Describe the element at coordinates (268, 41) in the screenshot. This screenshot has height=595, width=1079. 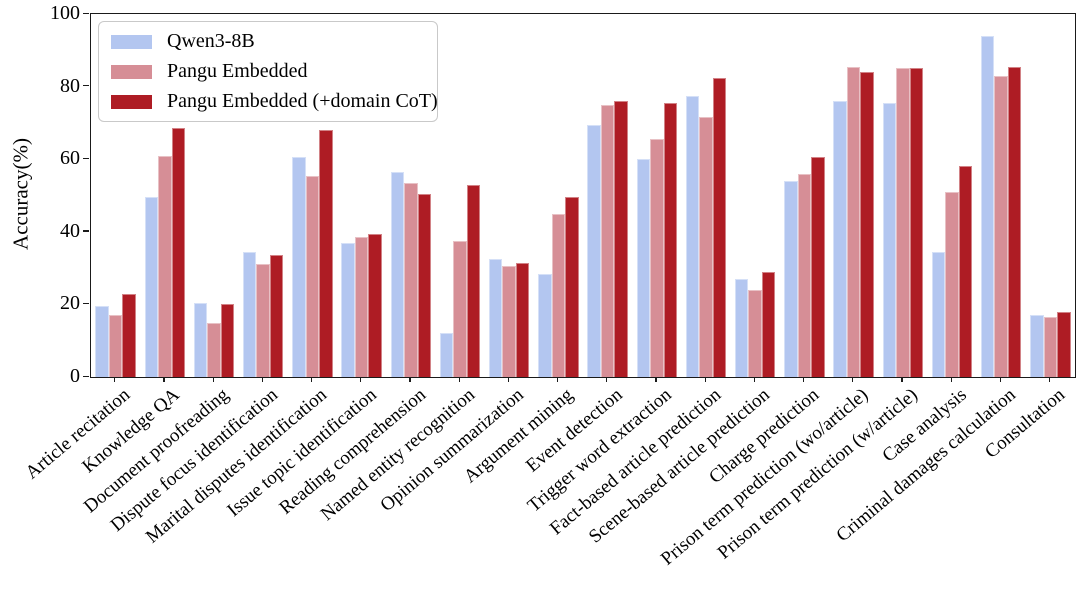
I see `legend-row: Qwen3-8B` at that location.